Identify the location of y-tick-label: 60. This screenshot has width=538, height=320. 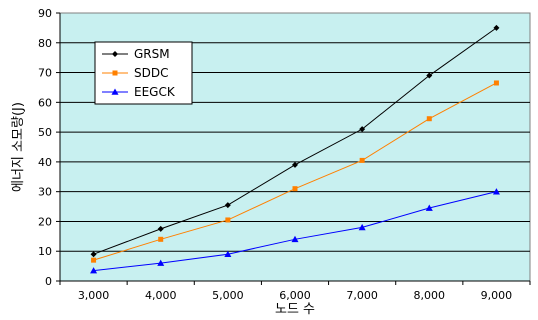
(45, 102).